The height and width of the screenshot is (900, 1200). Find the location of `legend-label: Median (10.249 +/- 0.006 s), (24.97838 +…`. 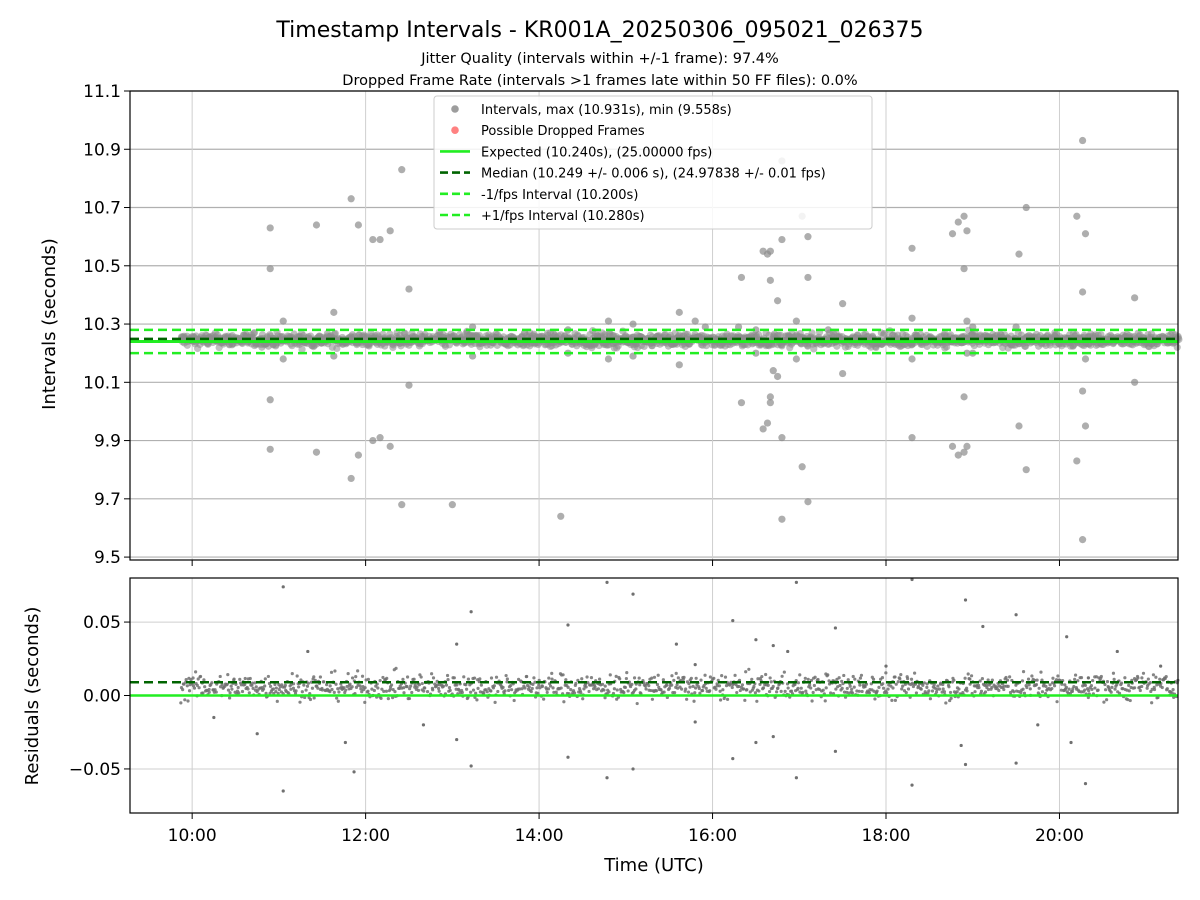

legend-label: Median (10.249 +/- 0.006 s), (24.97838 +… is located at coordinates (653, 174).